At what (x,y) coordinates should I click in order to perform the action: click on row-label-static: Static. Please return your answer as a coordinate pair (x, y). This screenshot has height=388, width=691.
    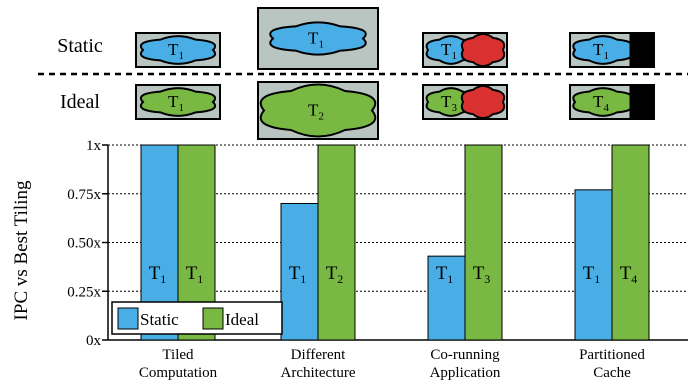
    Looking at the image, I should click on (80, 46).